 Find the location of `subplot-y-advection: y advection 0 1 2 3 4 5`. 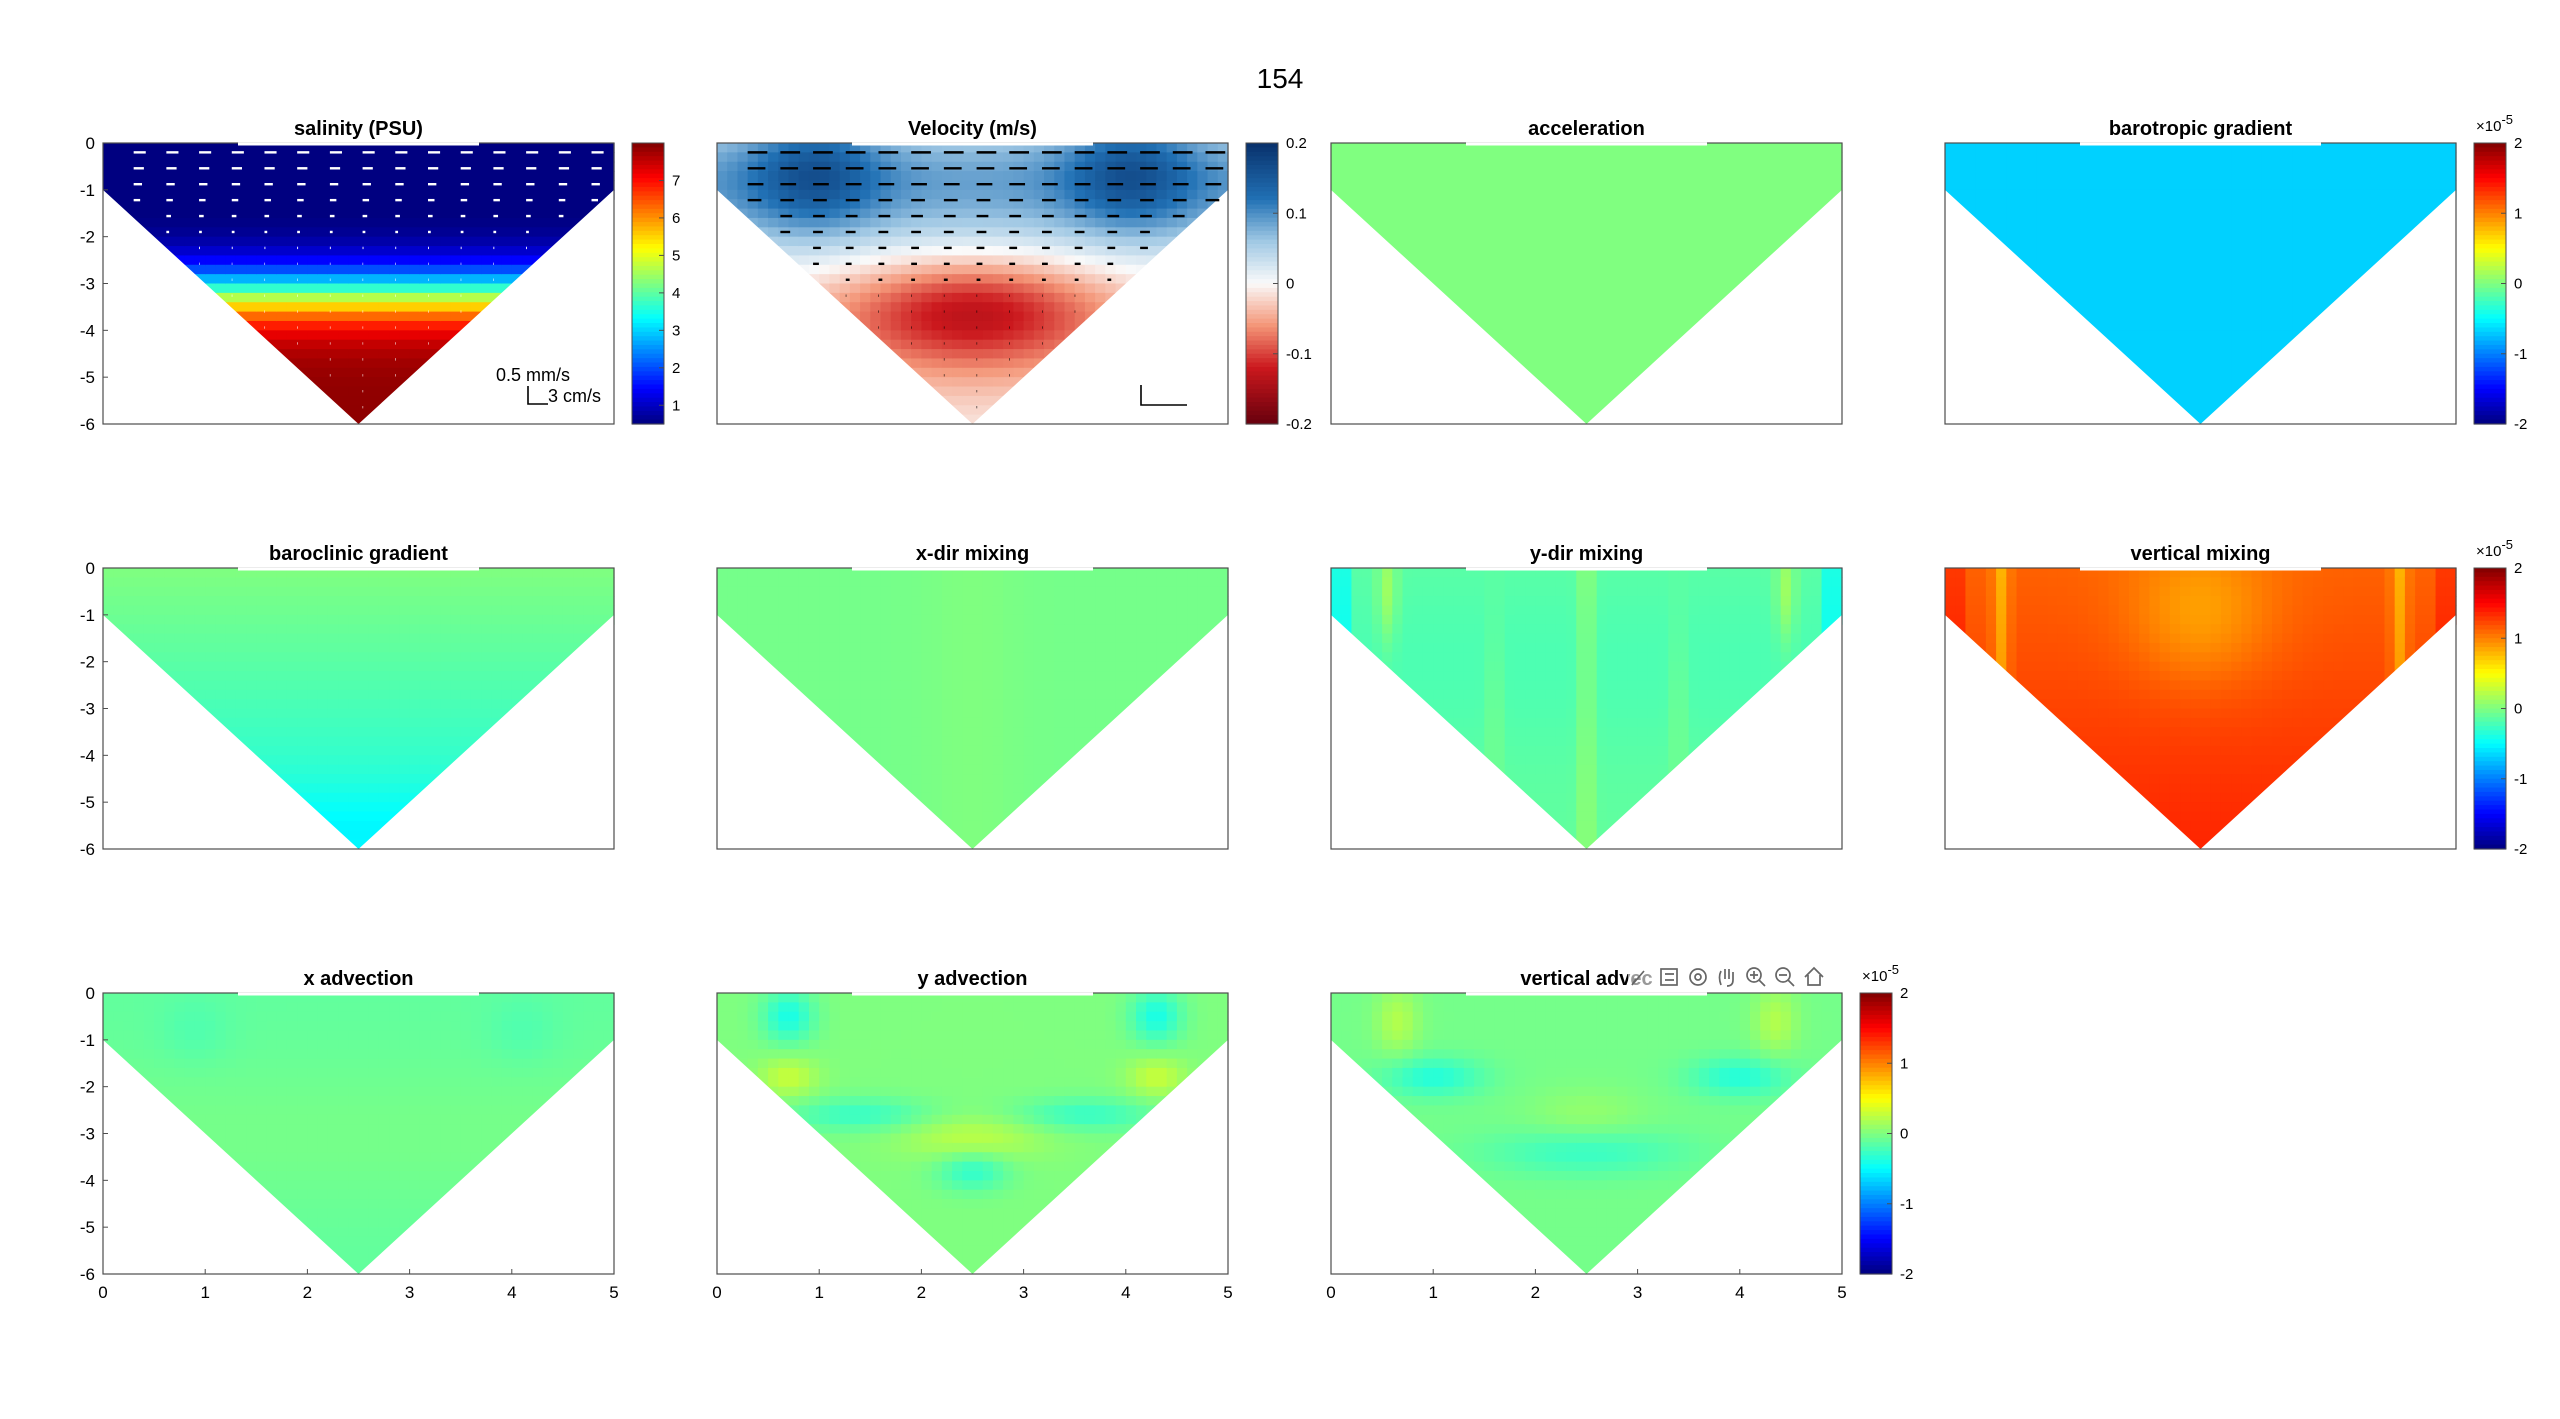

subplot-y-advection: y advection 0 1 2 3 4 5 is located at coordinates (972, 1135).